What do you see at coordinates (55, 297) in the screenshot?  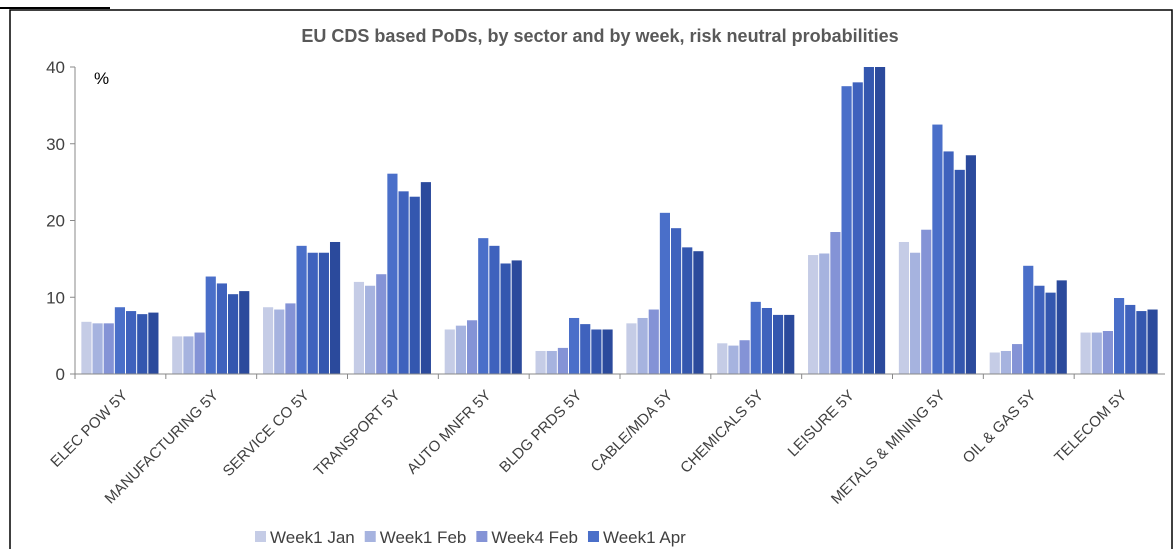 I see `y-tick-label: 10` at bounding box center [55, 297].